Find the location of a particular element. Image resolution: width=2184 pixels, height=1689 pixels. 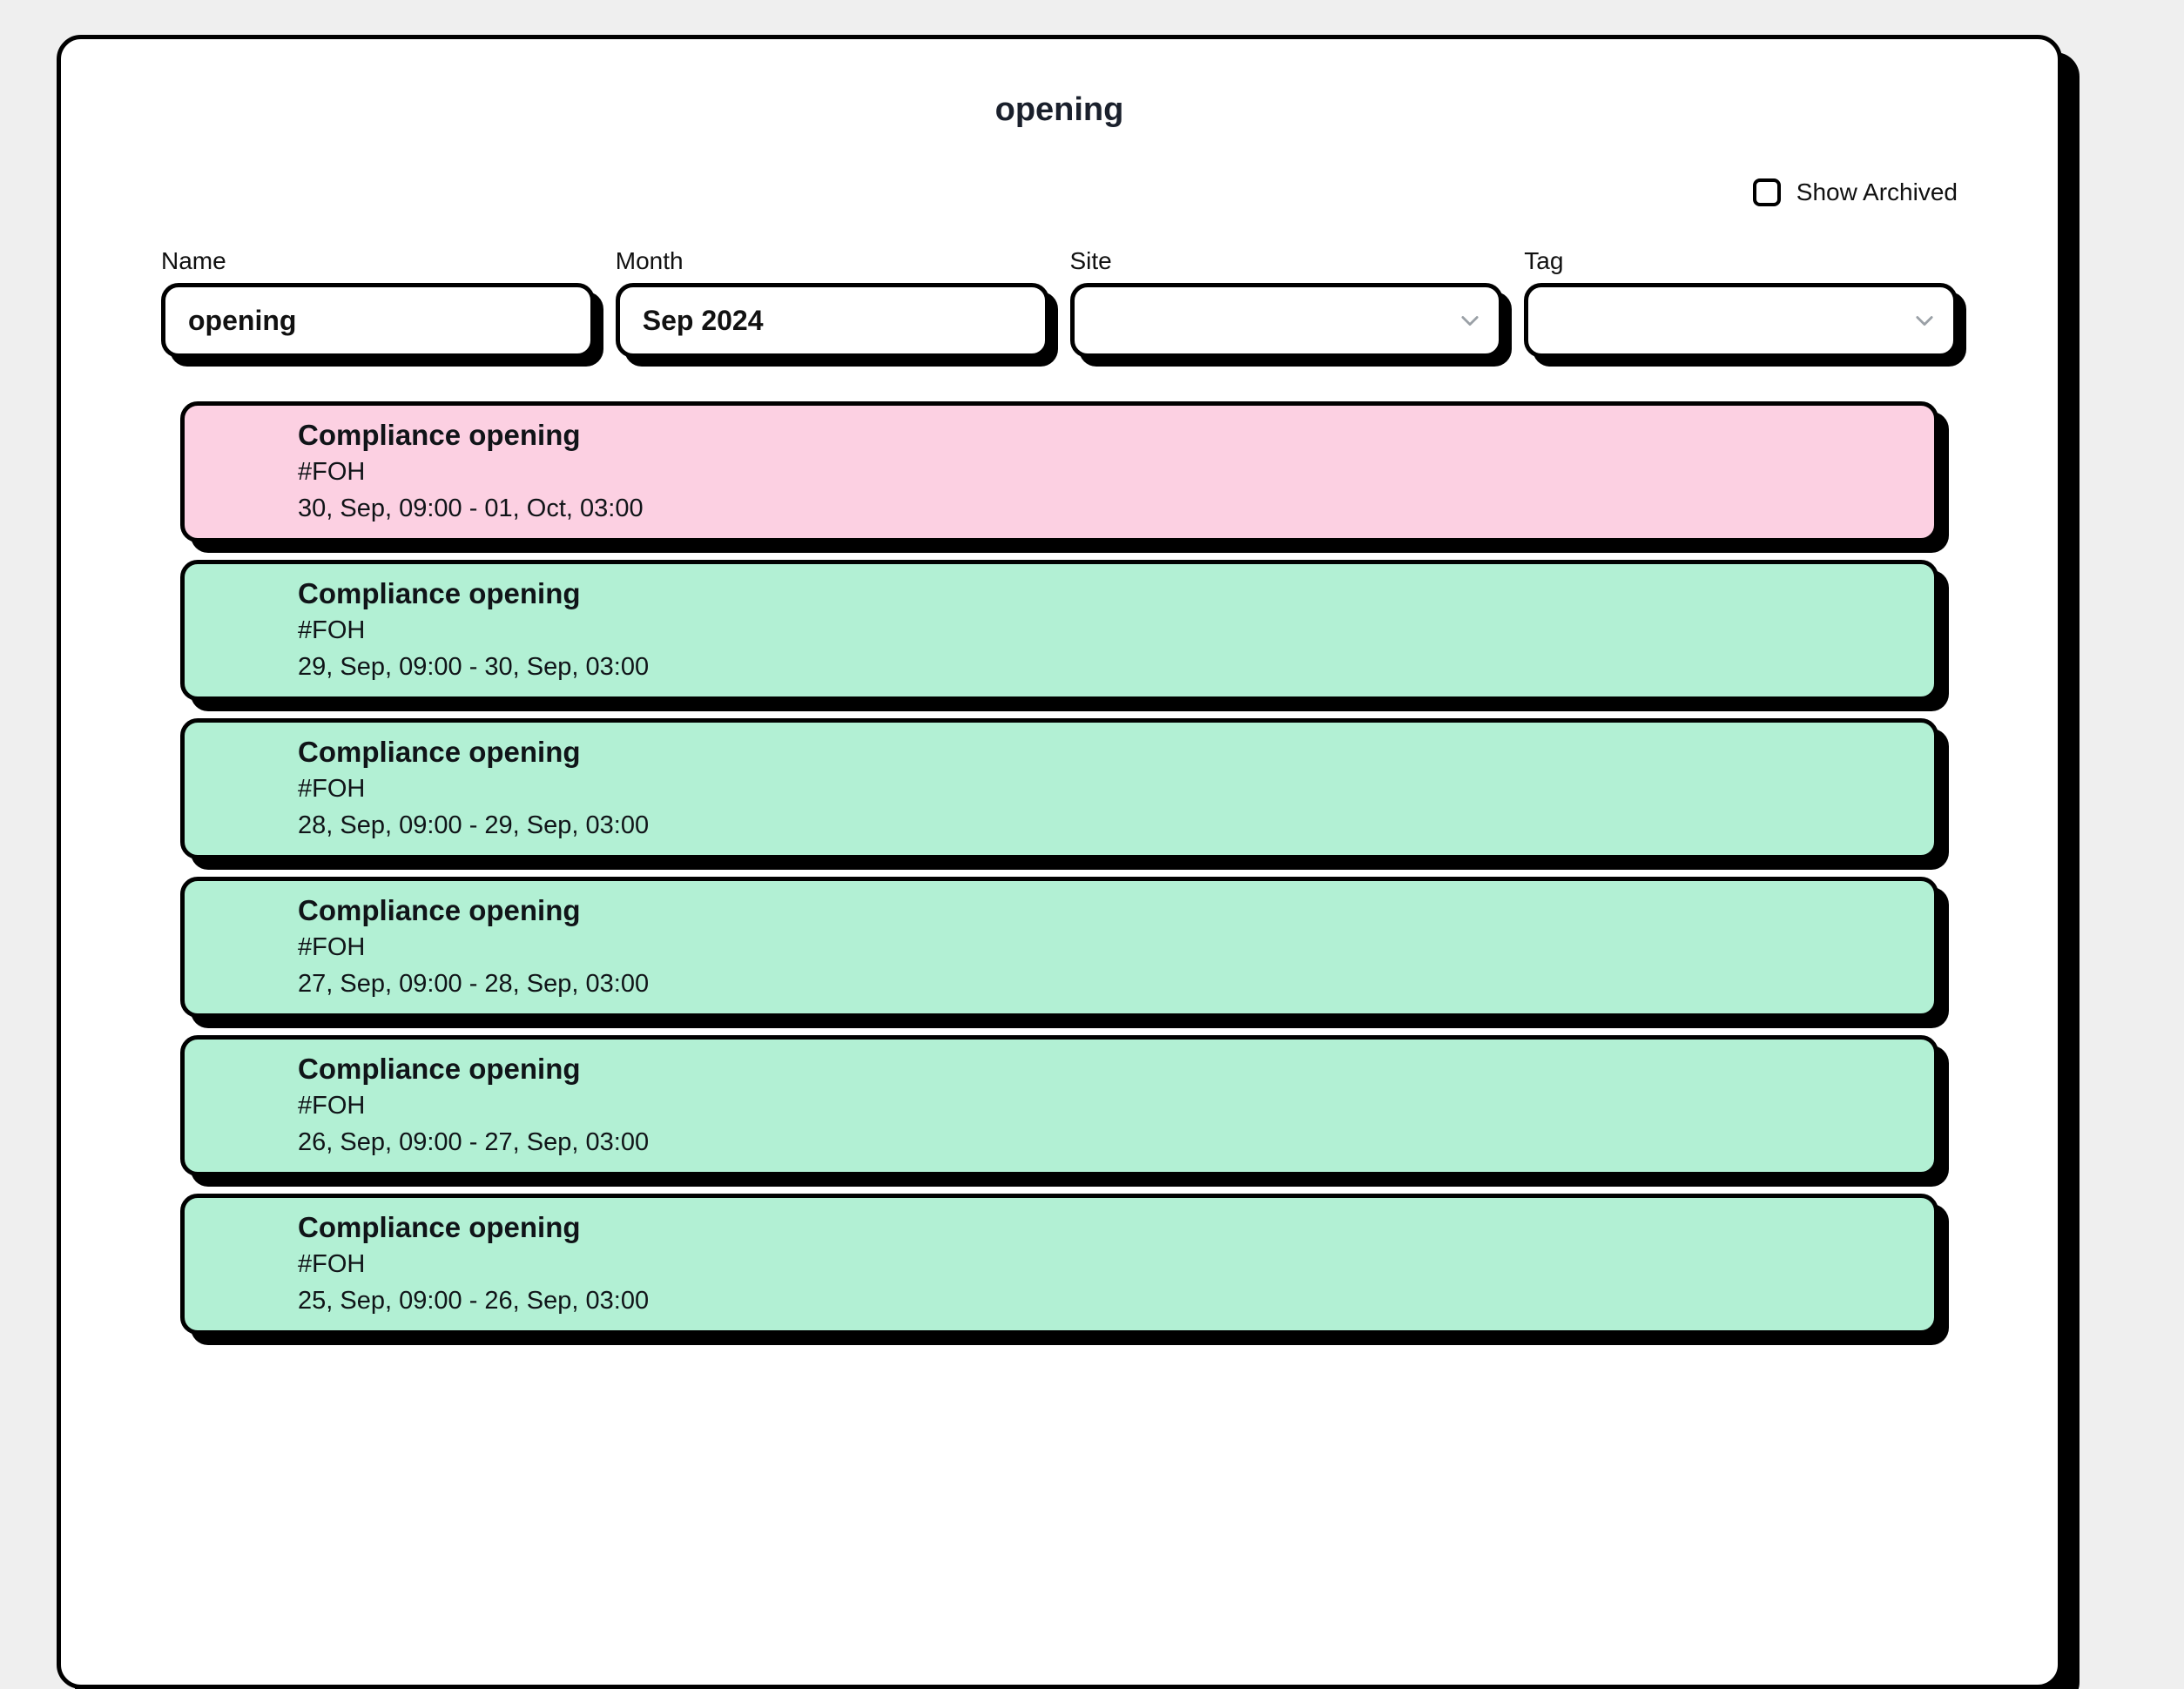

tag-select is located at coordinates (1741, 320).